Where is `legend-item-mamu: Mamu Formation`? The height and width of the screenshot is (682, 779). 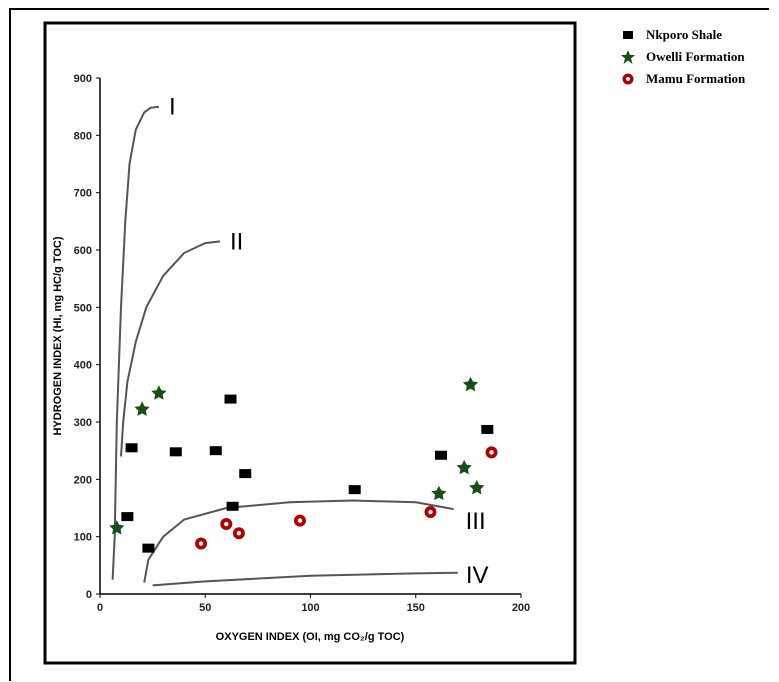
legend-item-mamu: Mamu Formation is located at coordinates (682, 79).